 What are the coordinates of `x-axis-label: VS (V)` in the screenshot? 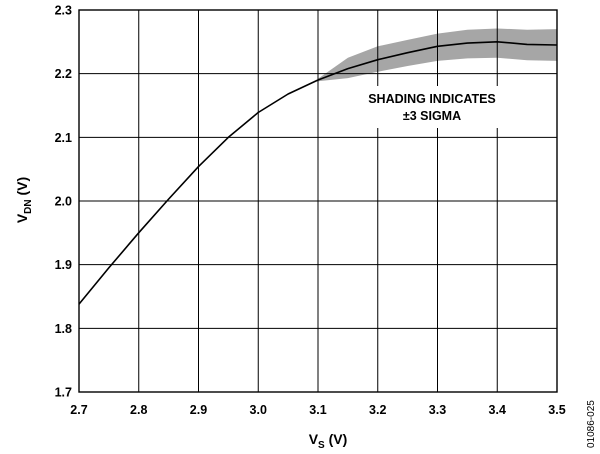 It's located at (328, 441).